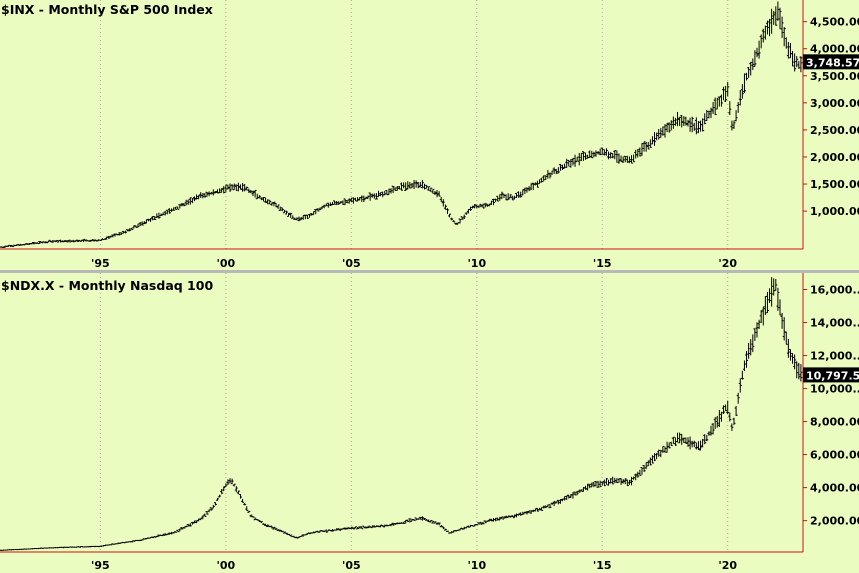  I want to click on sp500-y-tick-label: 2,500.00, so click(834, 130).